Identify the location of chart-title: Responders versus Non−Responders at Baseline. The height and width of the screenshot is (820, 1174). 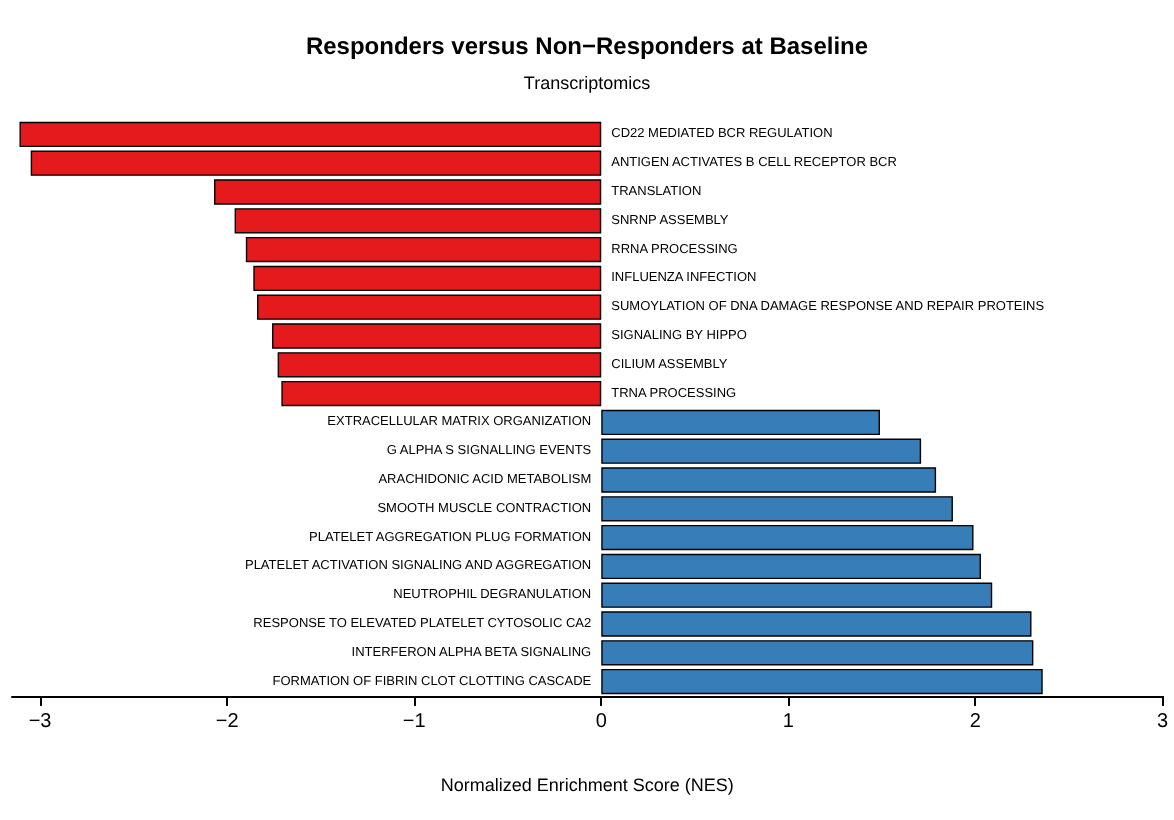
(587, 46).